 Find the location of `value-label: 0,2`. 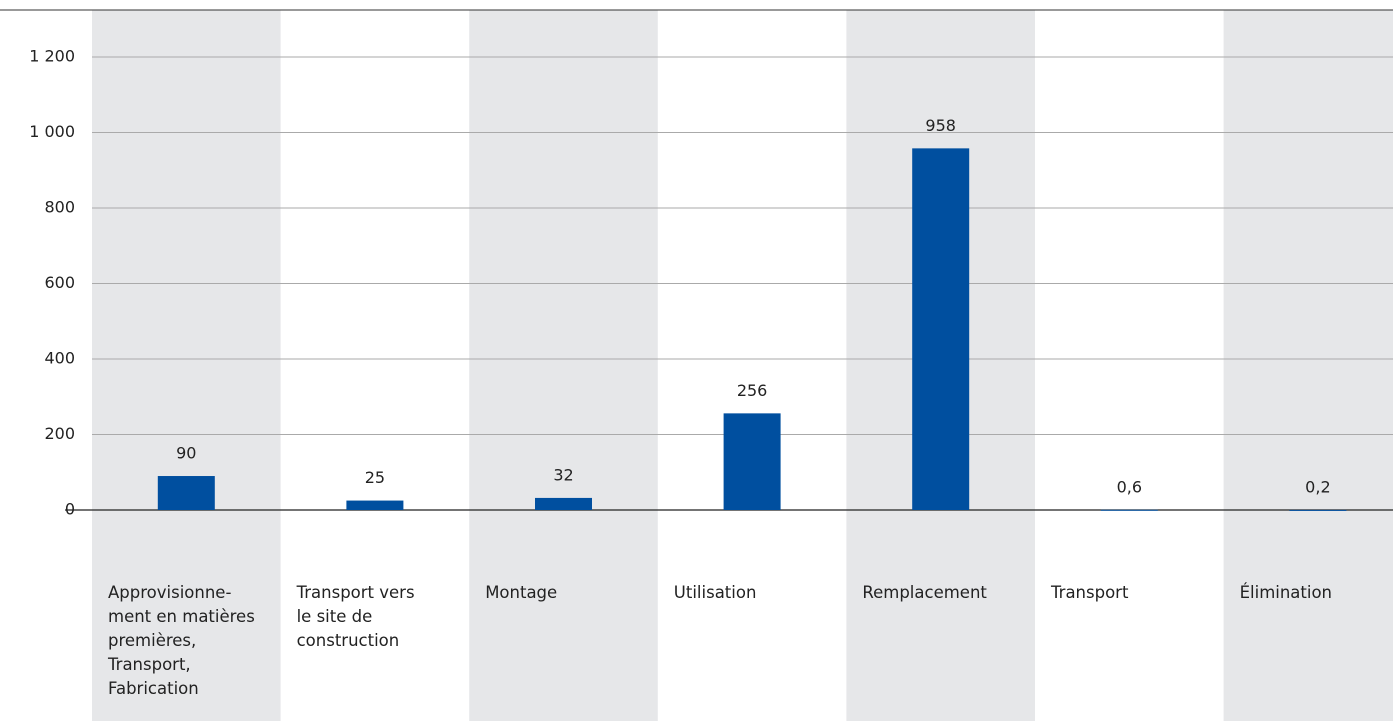

value-label: 0,2 is located at coordinates (1317, 486).